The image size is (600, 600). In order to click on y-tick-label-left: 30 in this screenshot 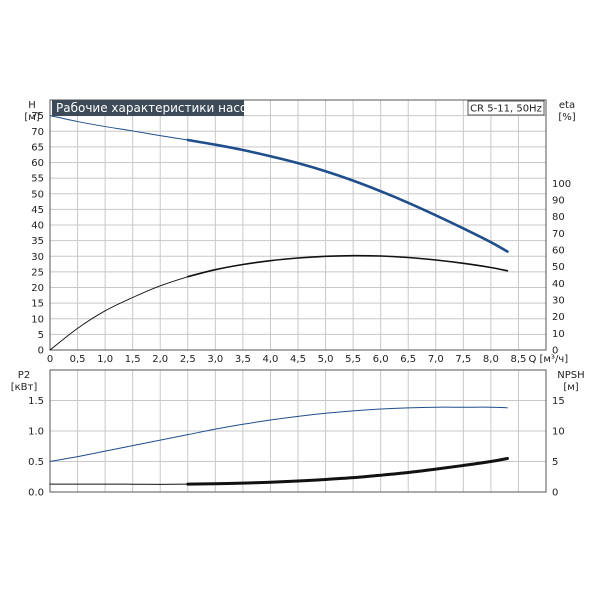, I will do `click(37, 257)`.